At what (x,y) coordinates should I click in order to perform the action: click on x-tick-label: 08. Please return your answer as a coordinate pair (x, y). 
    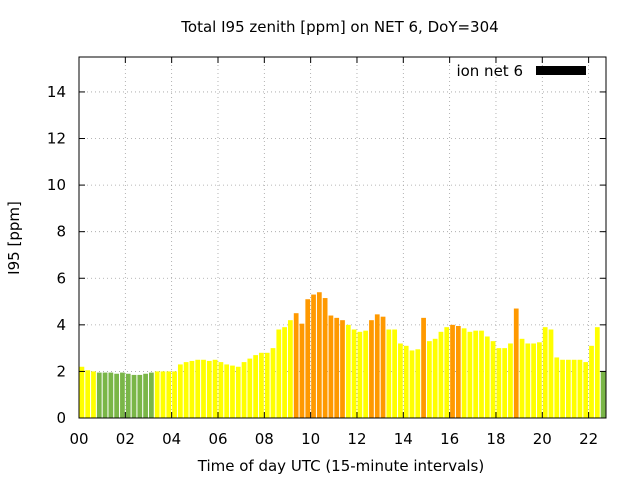
    Looking at the image, I should click on (264, 439).